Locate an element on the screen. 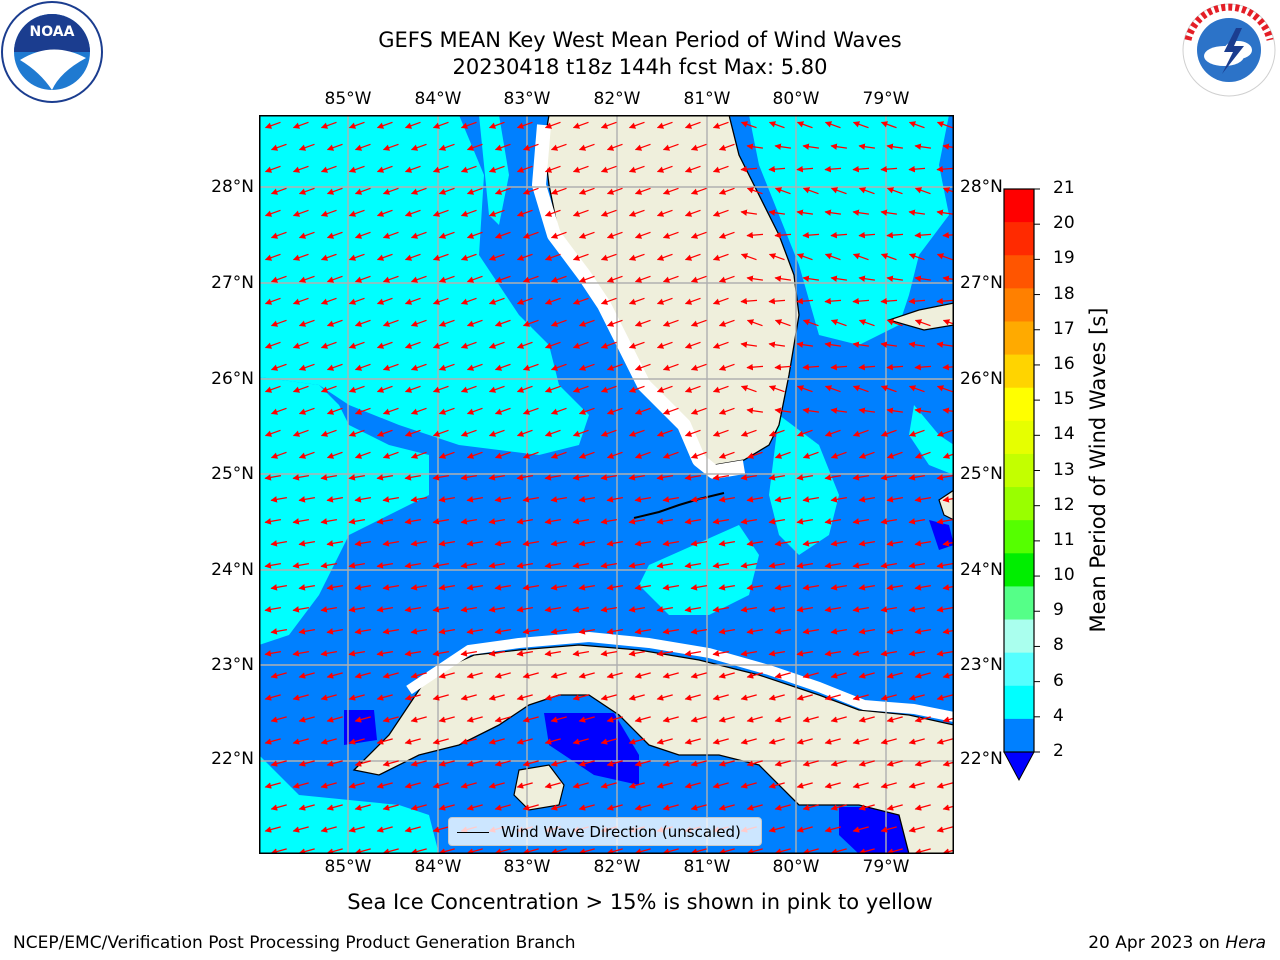 The height and width of the screenshot is (960, 1280). lat-label-left: 23°N is located at coordinates (232, 665).